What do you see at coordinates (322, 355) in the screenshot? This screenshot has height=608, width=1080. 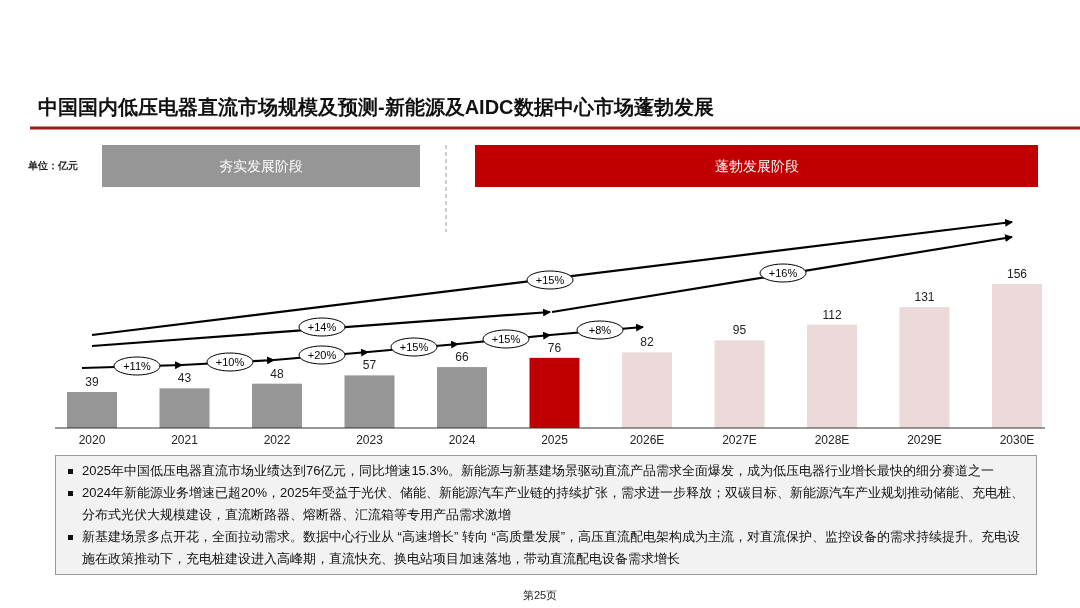 I see `annotation: +20%` at bounding box center [322, 355].